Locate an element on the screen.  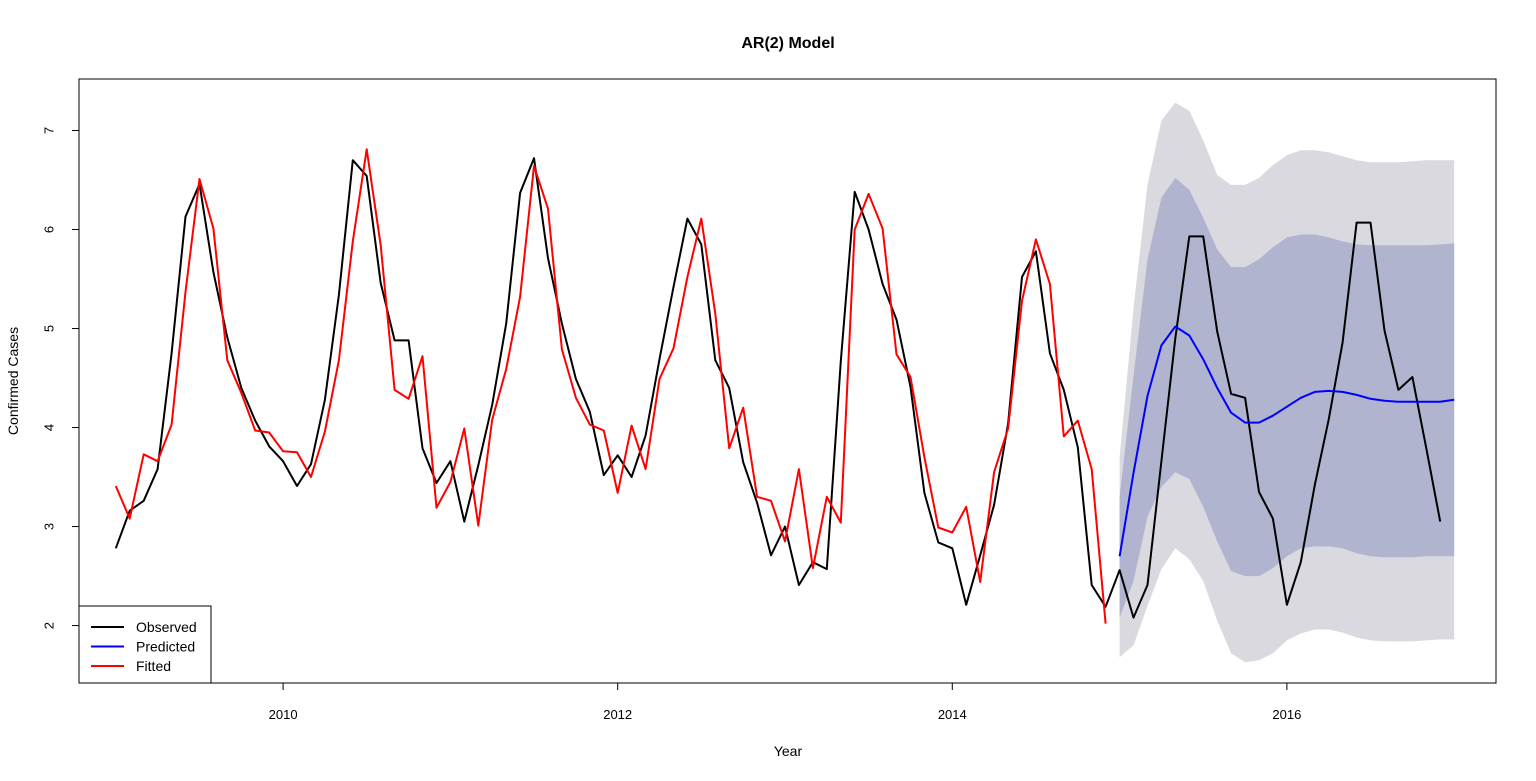
x-tick-label: 2016 is located at coordinates (1286, 714).